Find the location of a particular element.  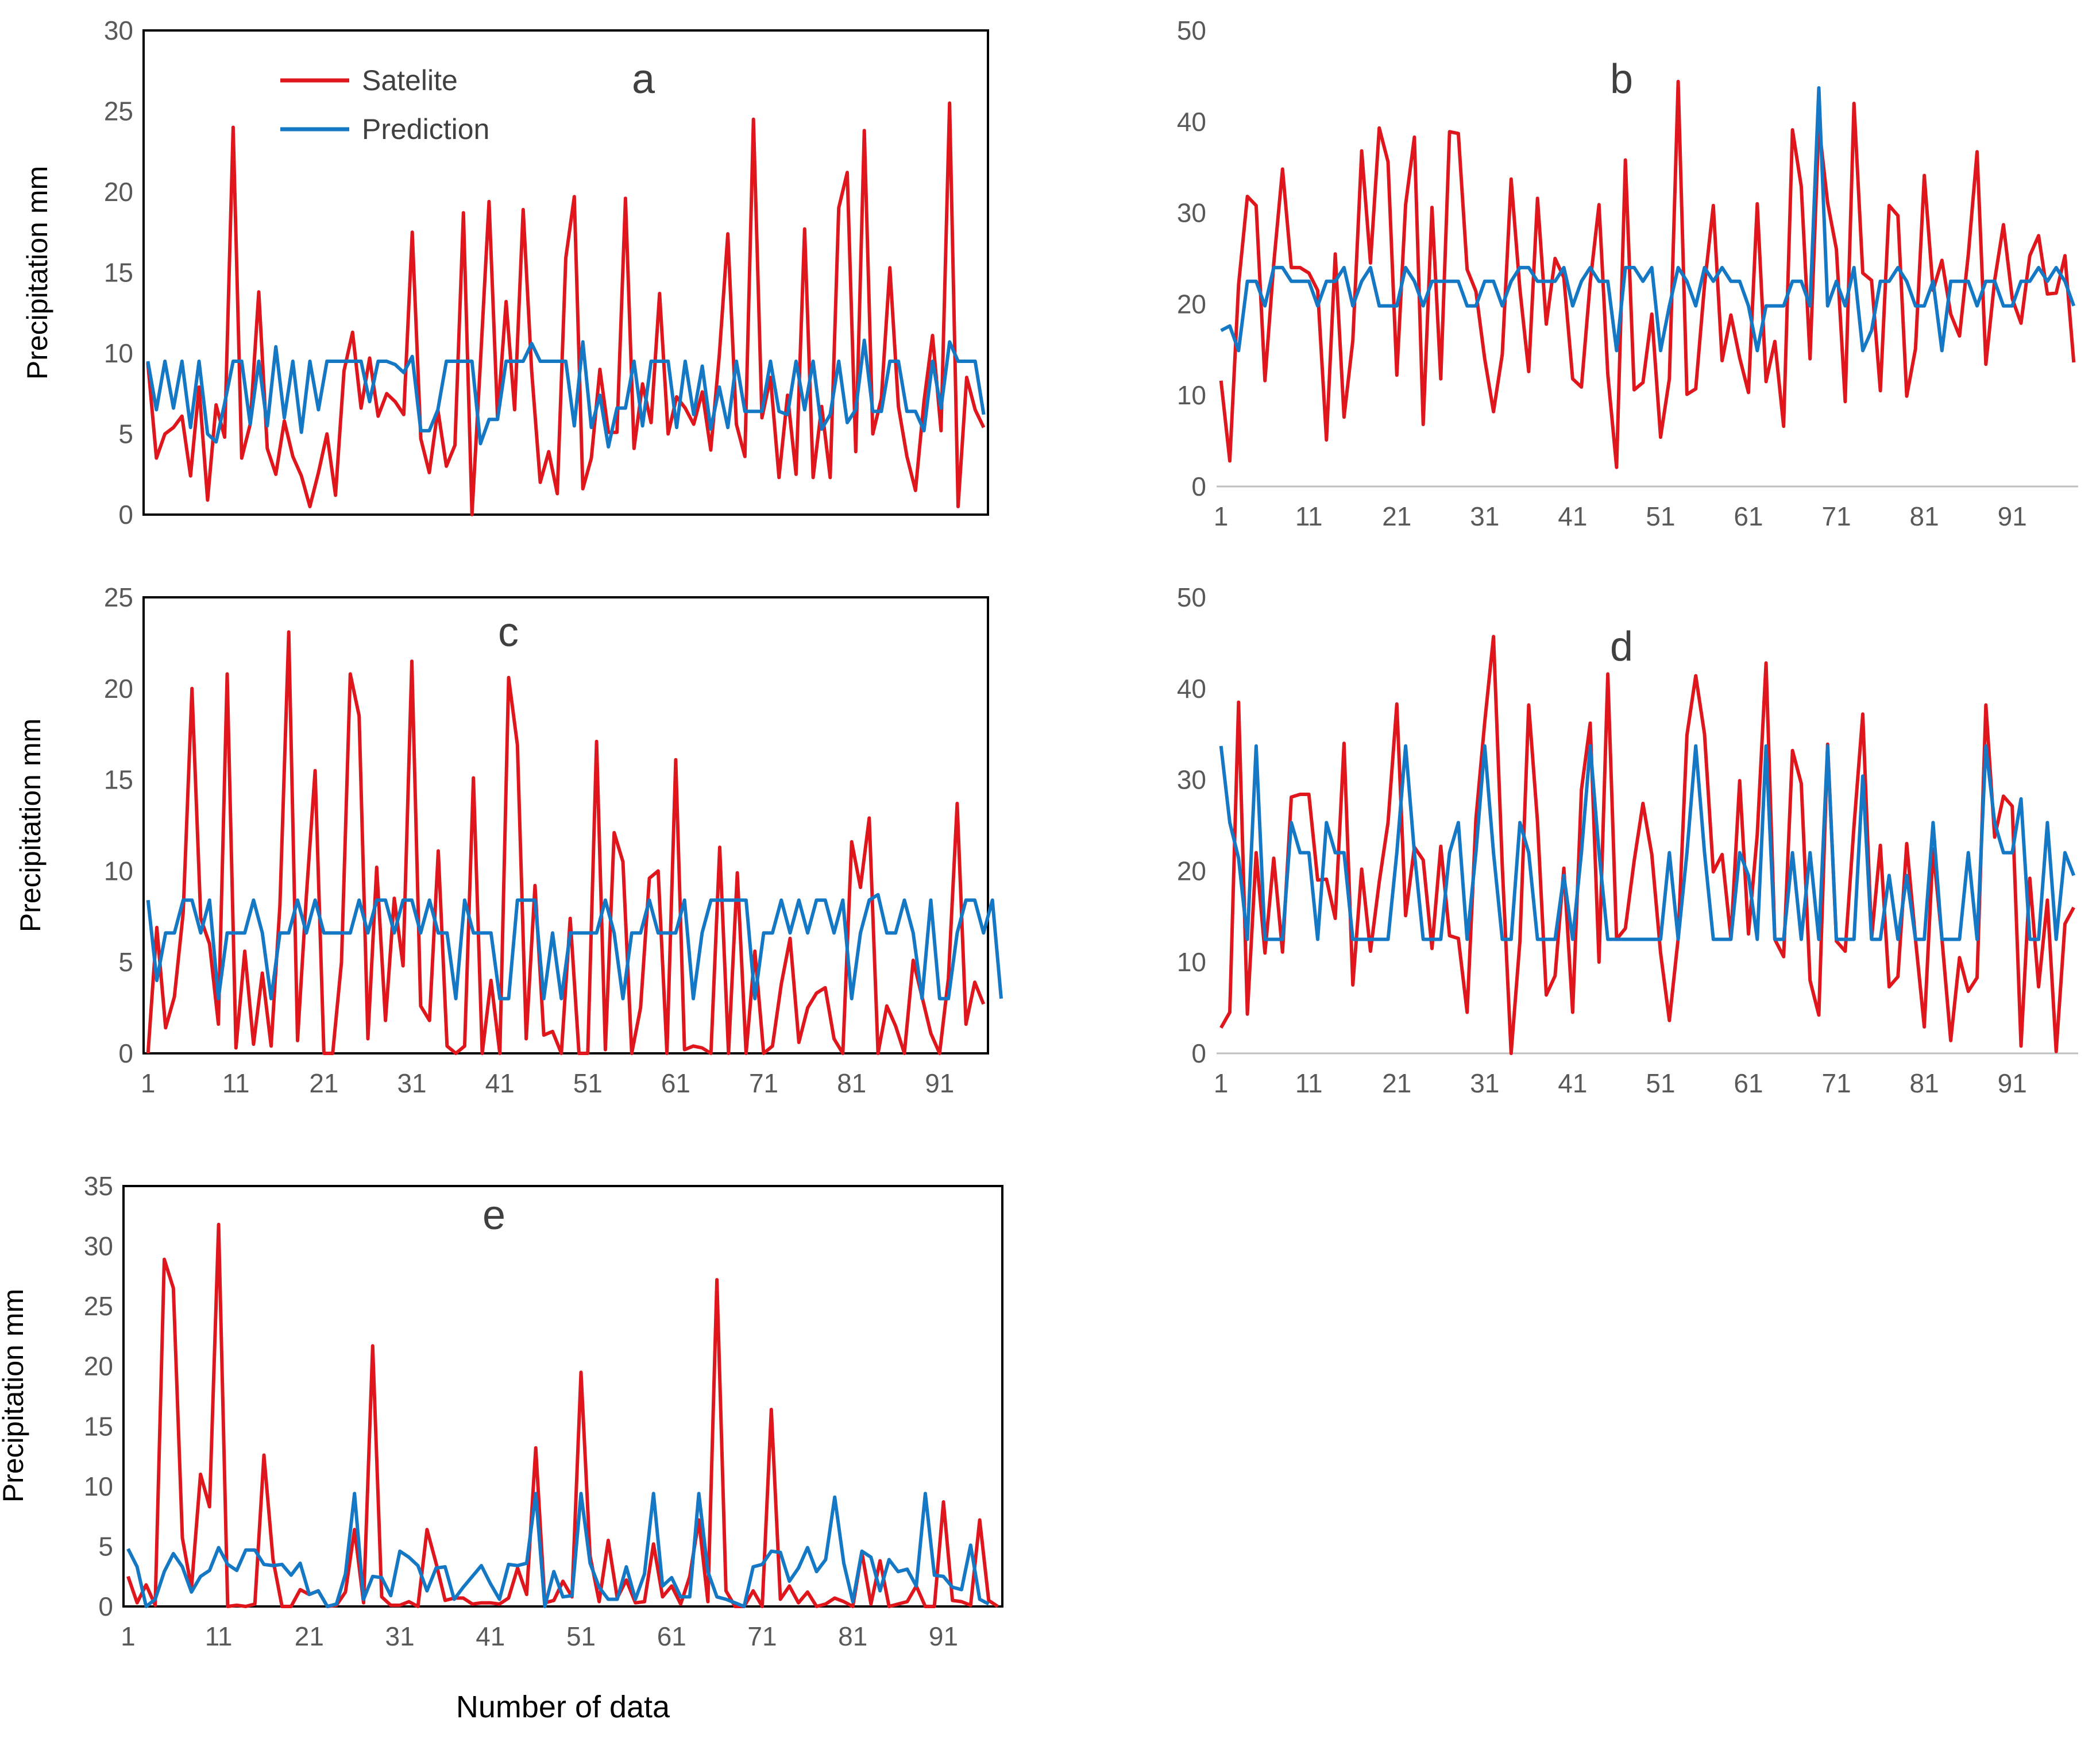

legend: Satelite Prediction is located at coordinates (385, 104).